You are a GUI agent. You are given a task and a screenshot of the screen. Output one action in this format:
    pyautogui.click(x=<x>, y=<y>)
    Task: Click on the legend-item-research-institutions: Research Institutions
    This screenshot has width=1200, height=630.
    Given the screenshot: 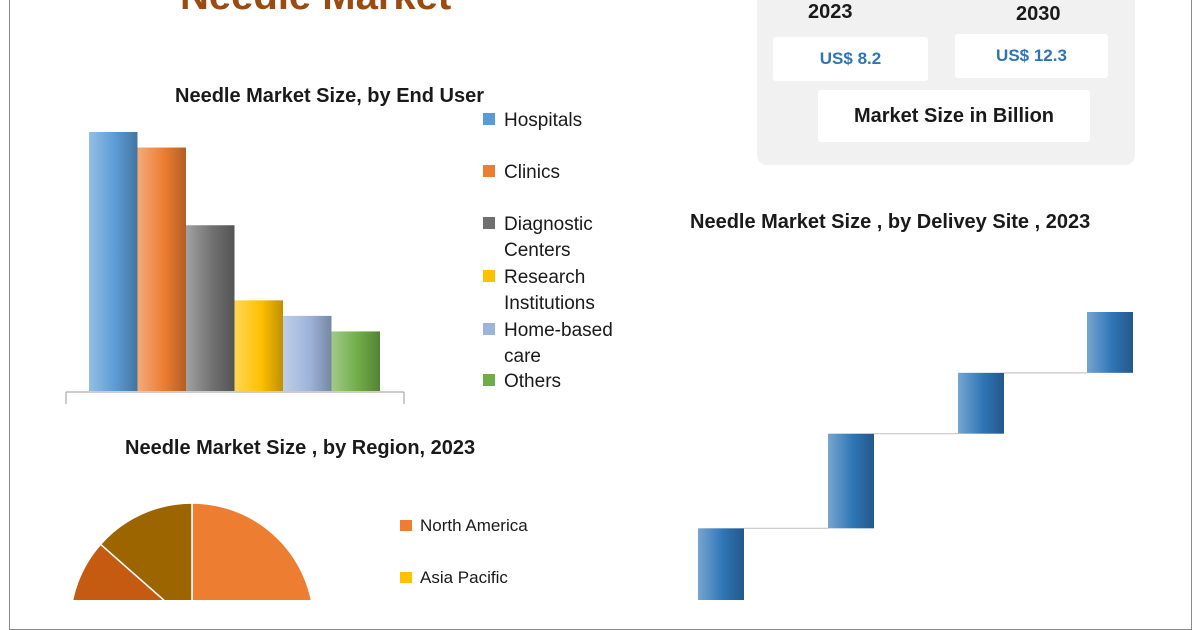 What is the action you would take?
    pyautogui.click(x=556, y=291)
    